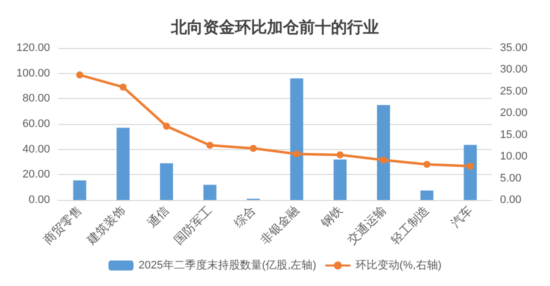 The width and height of the screenshot is (550, 286). Describe the element at coordinates (227, 265) in the screenshot. I see `legend-label: 2025年二季度末持股数量(亿股,左轴)` at that location.